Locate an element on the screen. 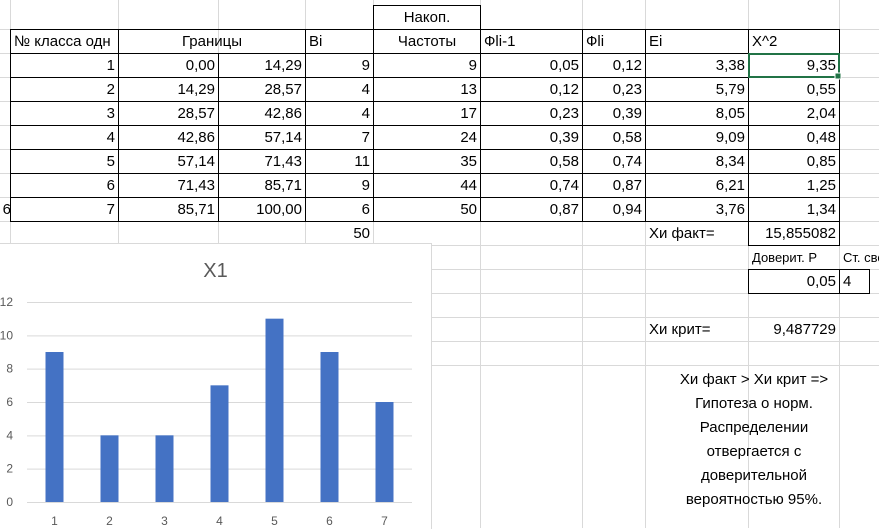  cell-bi: 11 is located at coordinates (362, 161).